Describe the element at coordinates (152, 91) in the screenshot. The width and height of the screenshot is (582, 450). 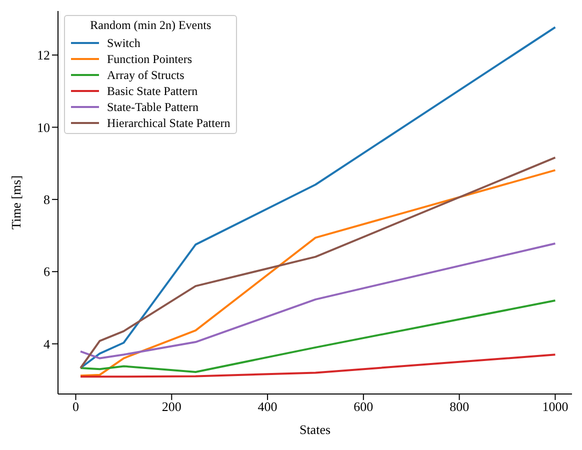
I see `legend-label: Basic State Pattern` at that location.